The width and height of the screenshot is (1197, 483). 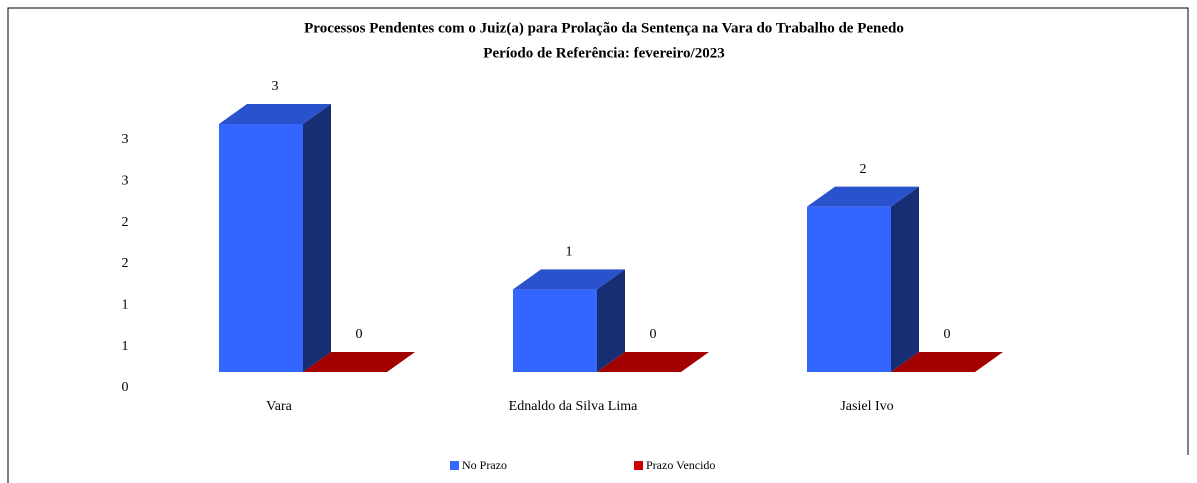 What do you see at coordinates (279, 406) in the screenshot?
I see `x-tick-label: Vara` at bounding box center [279, 406].